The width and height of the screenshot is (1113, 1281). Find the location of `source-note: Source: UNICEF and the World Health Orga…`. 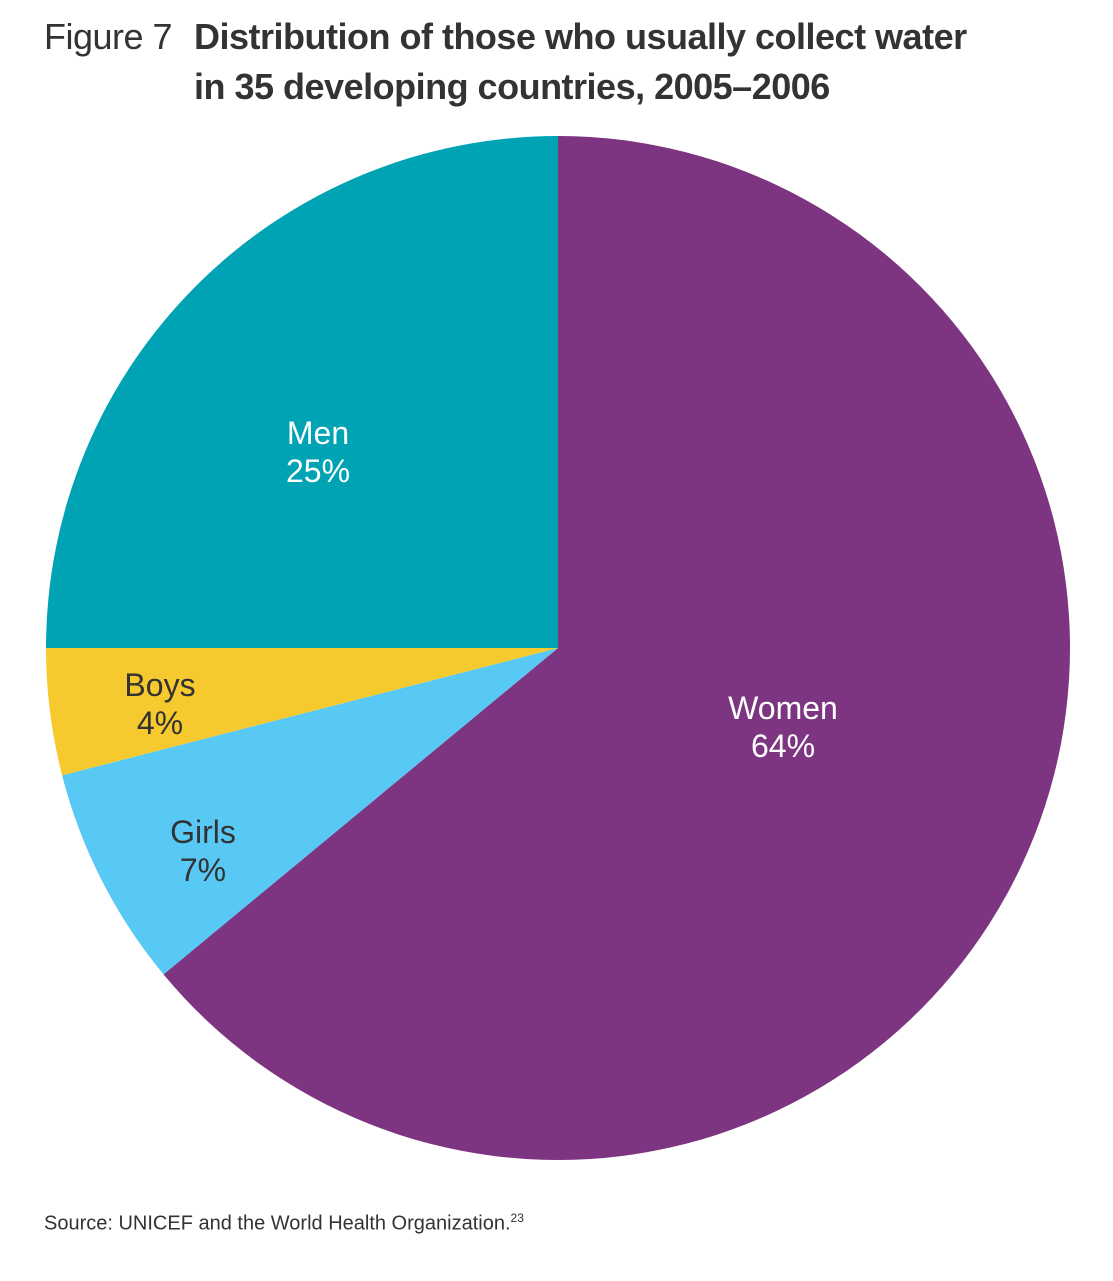

source-note: Source: UNICEF and the World Health Orga… is located at coordinates (284, 1223).